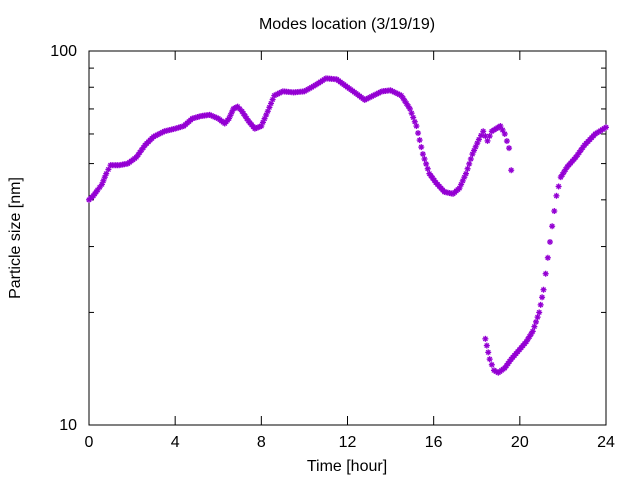 The image size is (640, 480). I want to click on x-tick-label: 8, so click(261, 442).